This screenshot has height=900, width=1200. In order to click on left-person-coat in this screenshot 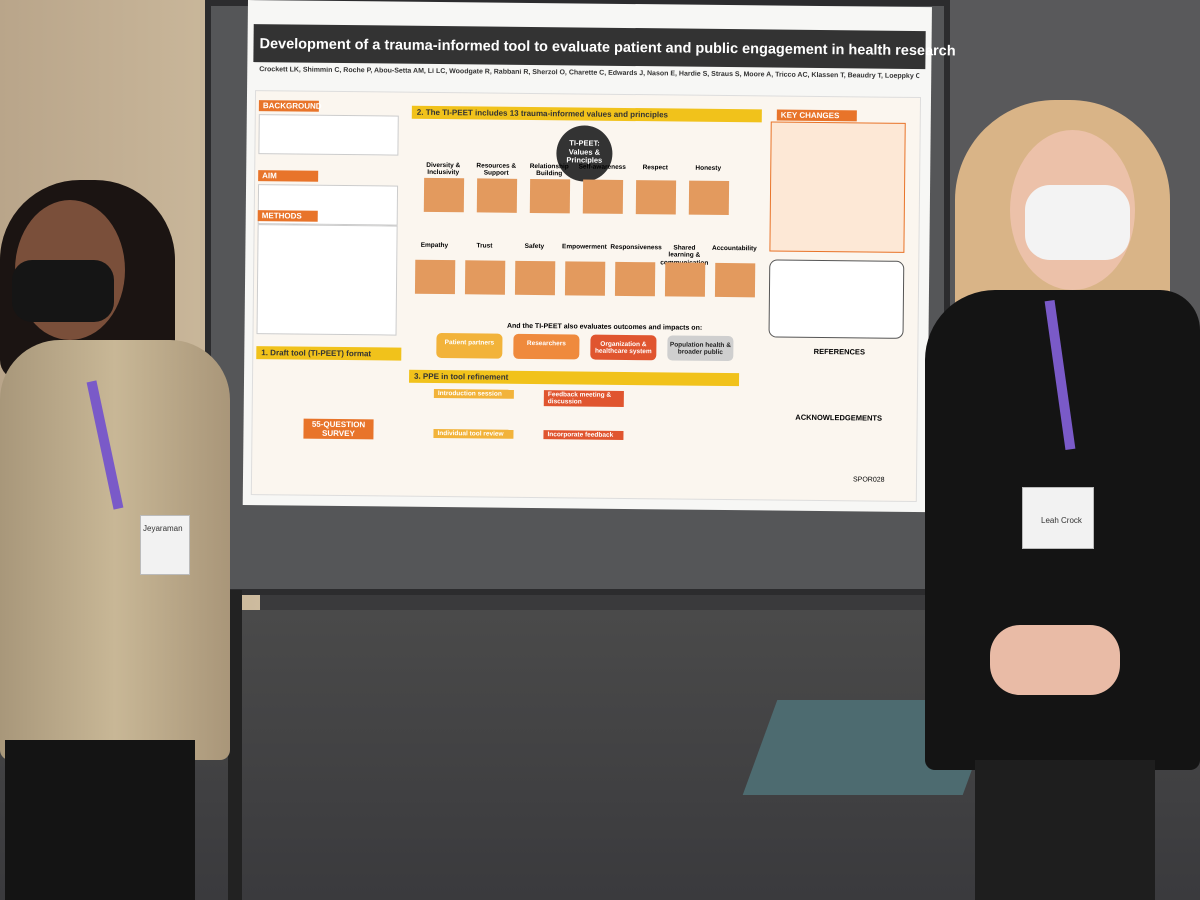, I will do `click(115, 550)`.